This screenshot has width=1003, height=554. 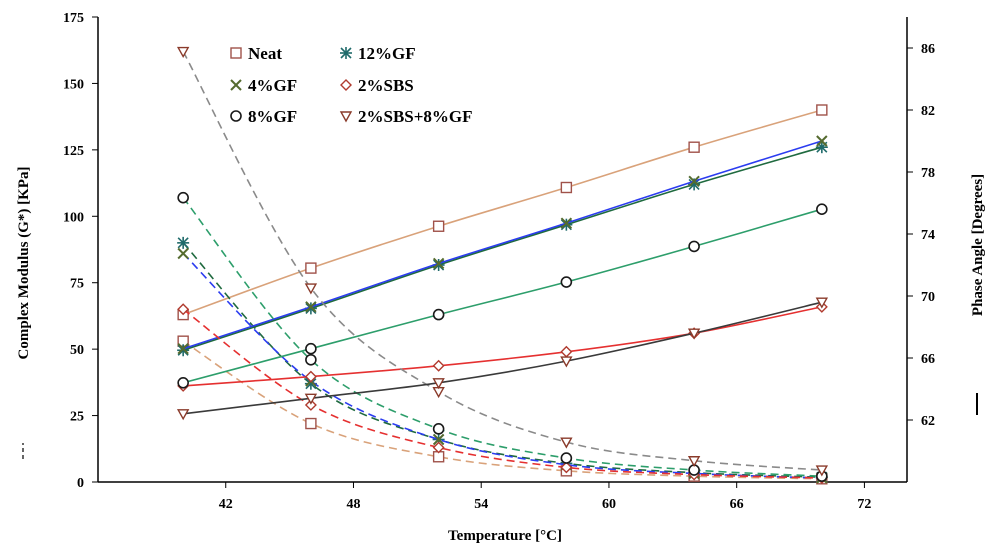 What do you see at coordinates (928, 421) in the screenshot?
I see `right-tick-label: 62` at bounding box center [928, 421].